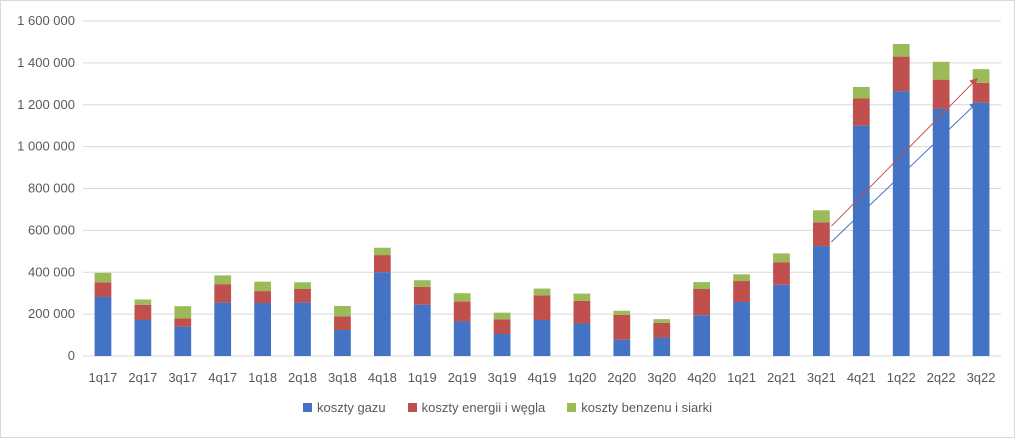 This screenshot has height=442, width=1015. I want to click on legend-item-gas: koszty gazu, so click(344, 407).